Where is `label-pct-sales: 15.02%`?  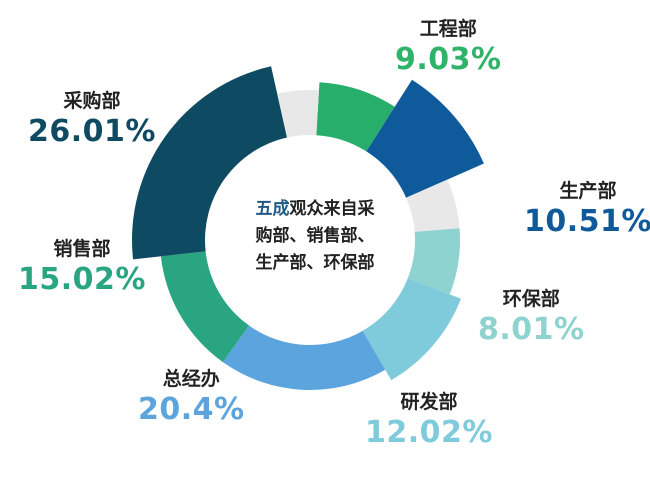
label-pct-sales: 15.02% is located at coordinates (82, 279).